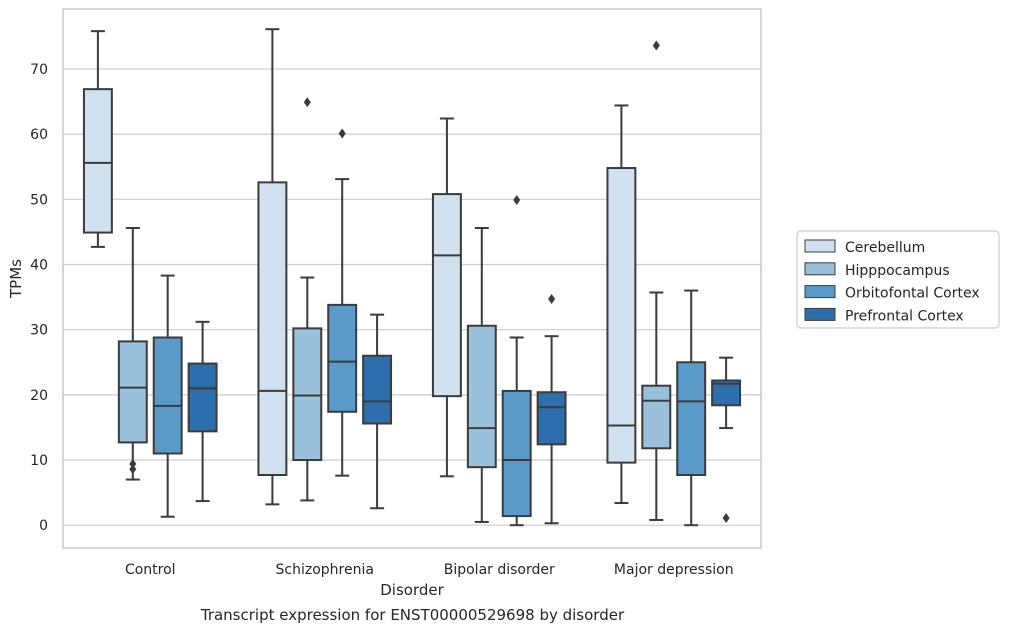 This screenshot has height=638, width=1009. I want to click on x-tick-label: Schizophrenia, so click(325, 570).